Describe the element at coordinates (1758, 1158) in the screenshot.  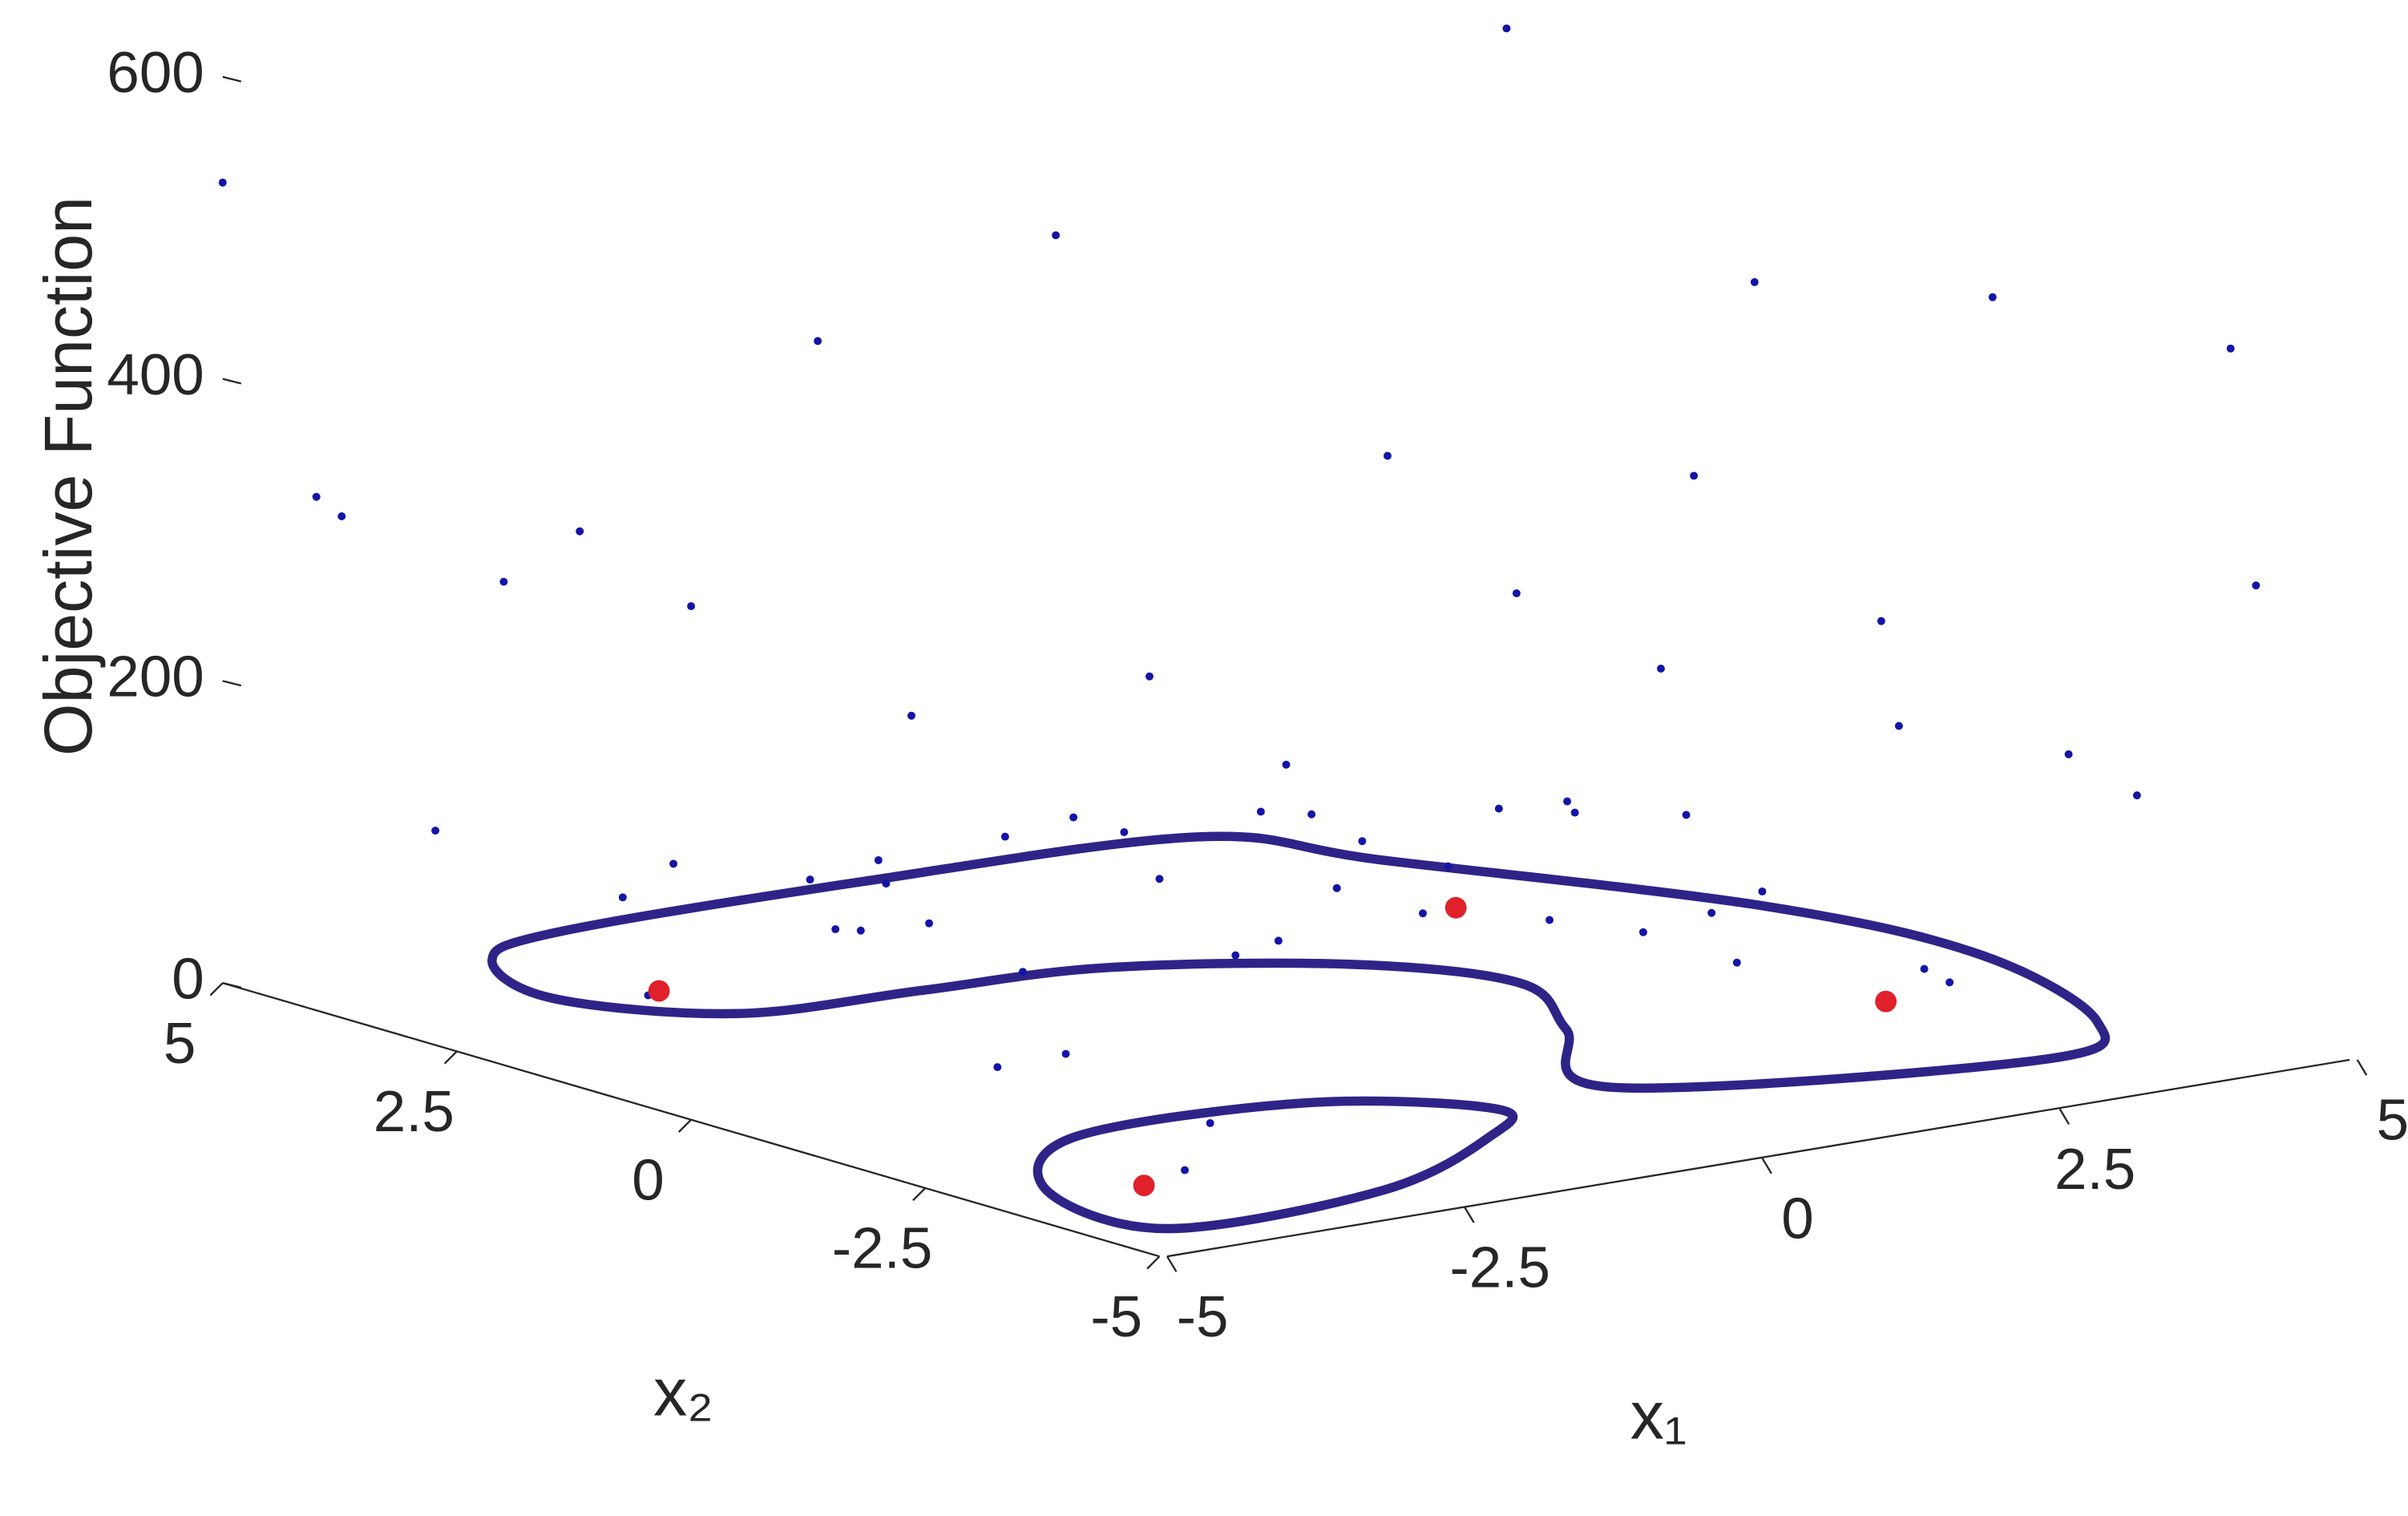
I see `x-axis-line` at that location.